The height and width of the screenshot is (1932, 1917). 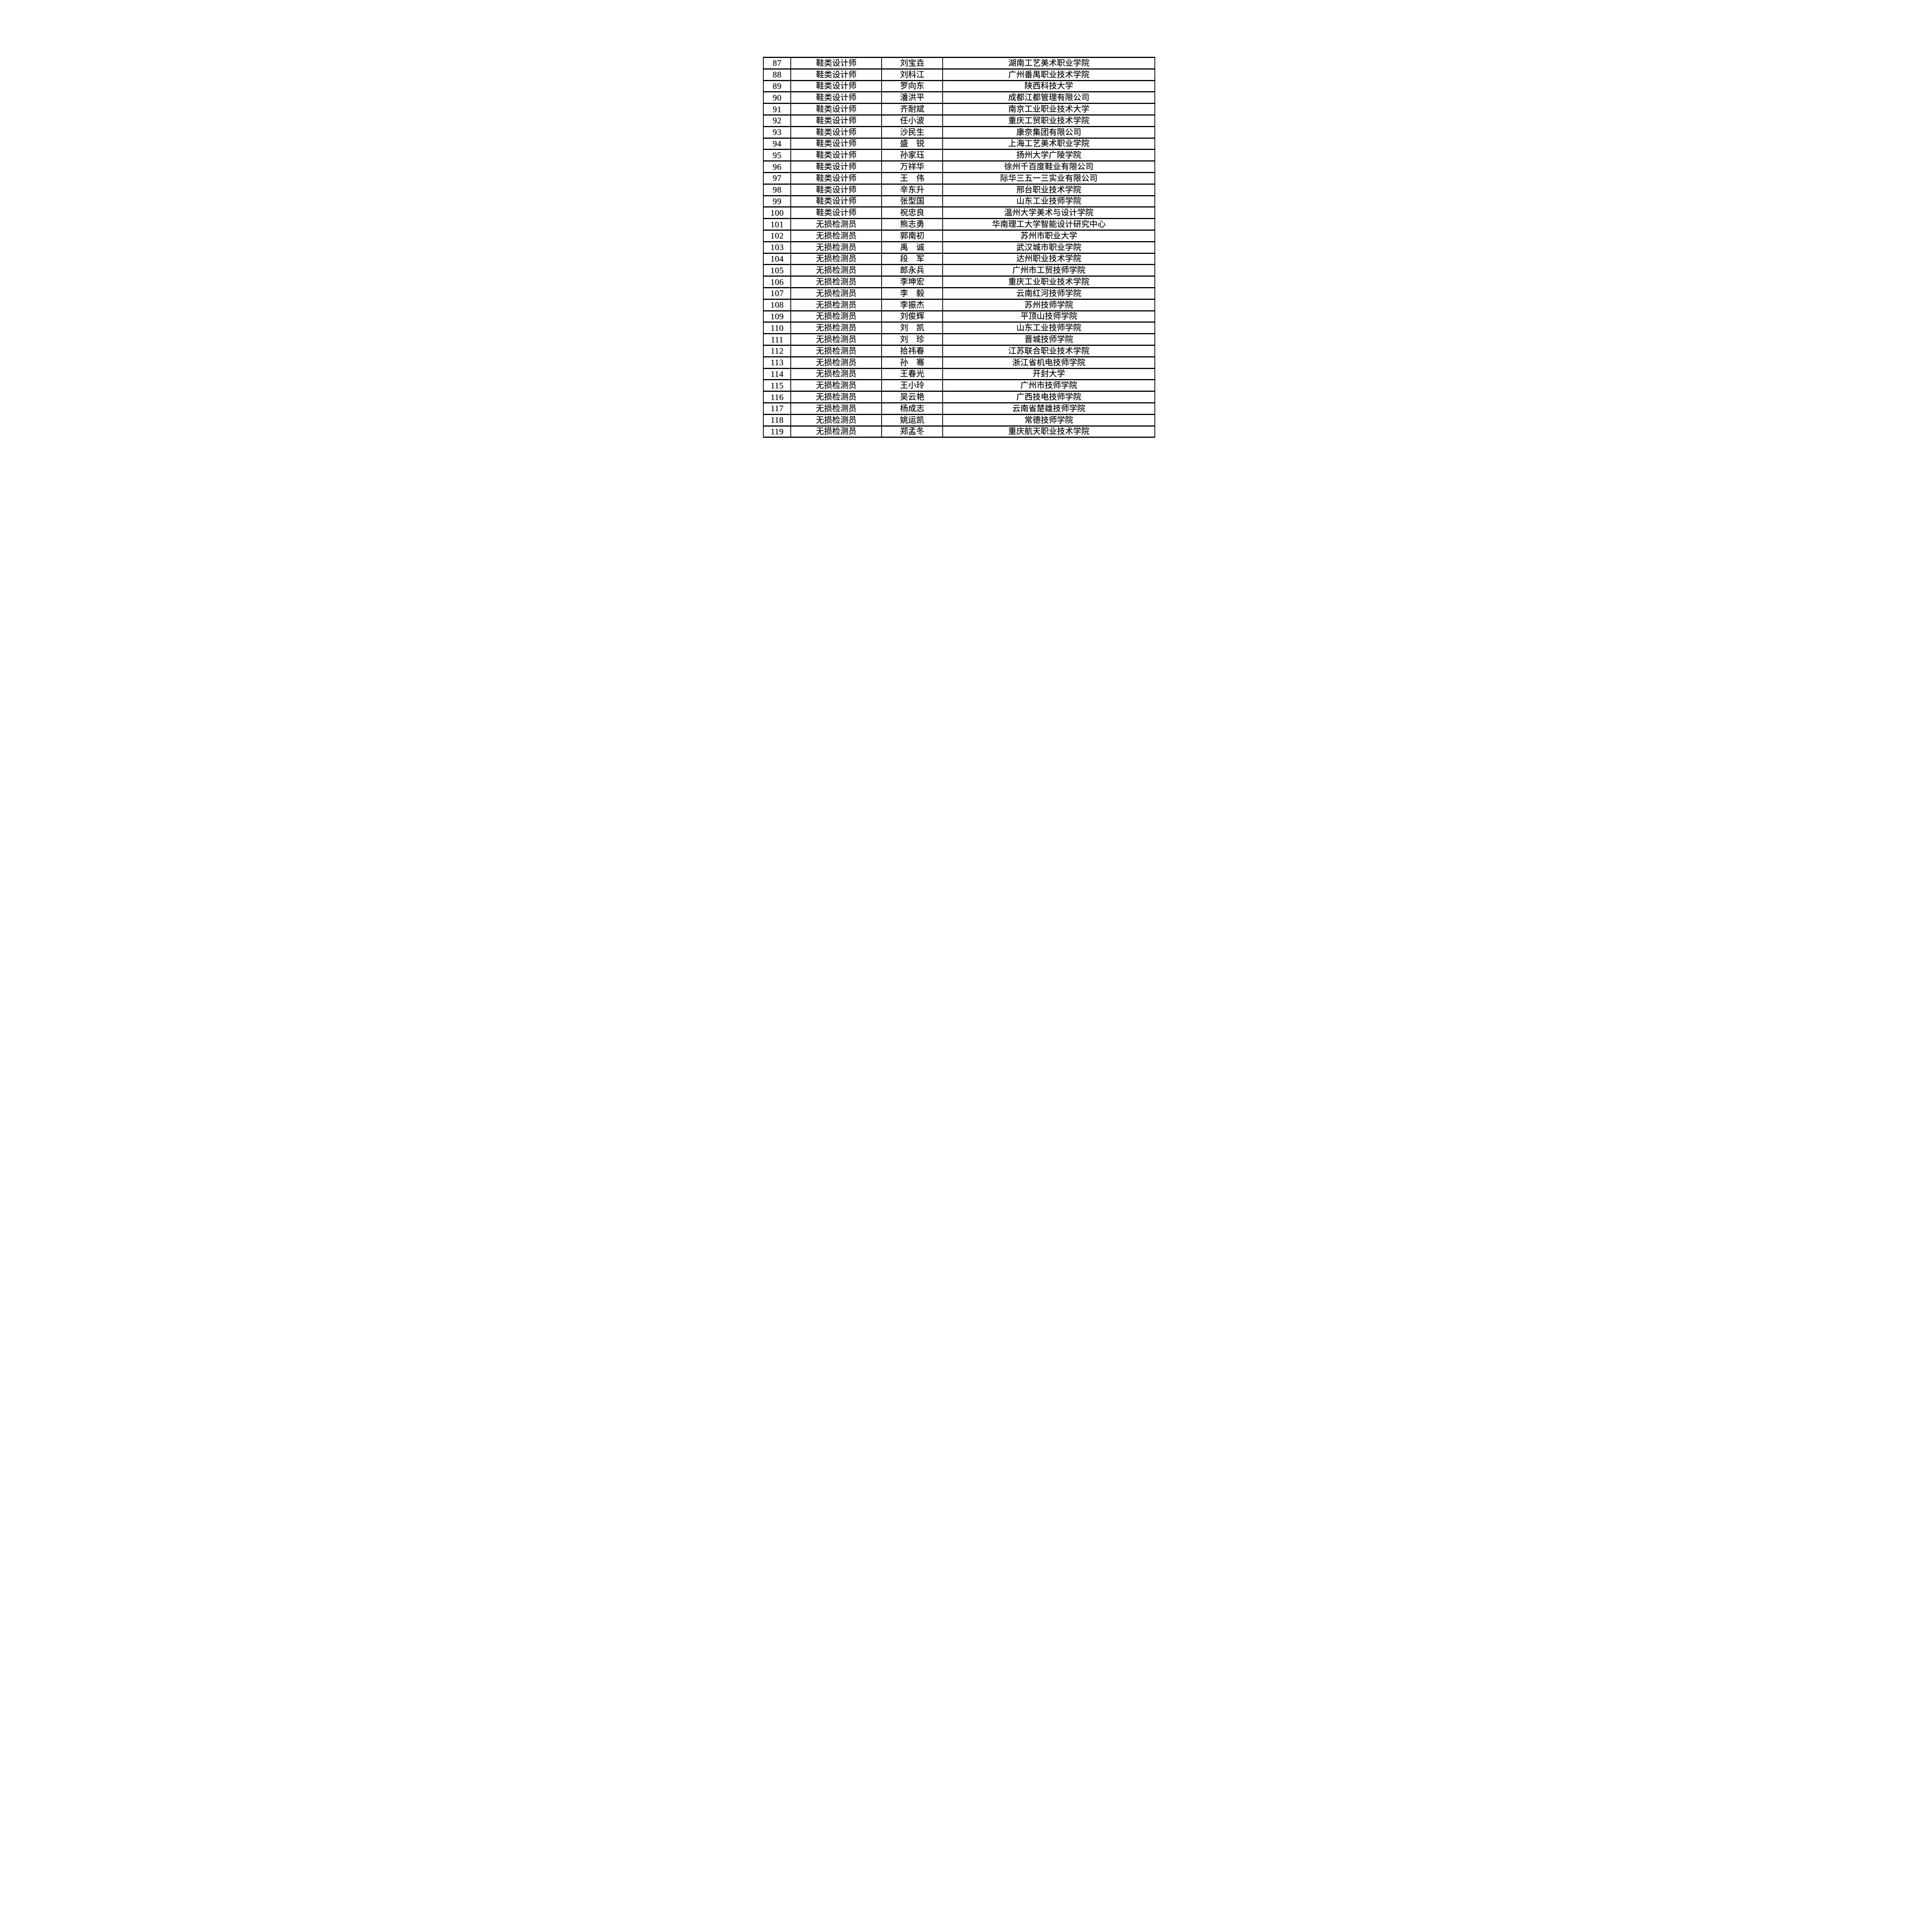 What do you see at coordinates (1048, 86) in the screenshot?
I see `cell-org: 陕西科技大学` at bounding box center [1048, 86].